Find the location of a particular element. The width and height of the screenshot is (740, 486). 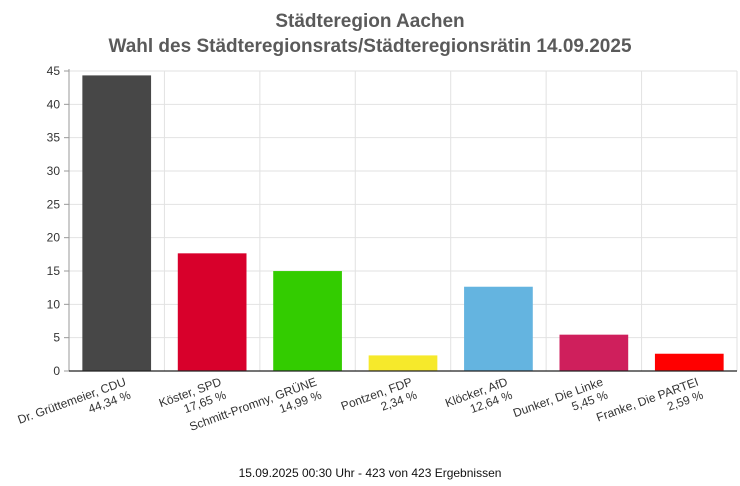

x-tick-label: Dunker, Die Linke5,45 % is located at coordinates (560, 404).